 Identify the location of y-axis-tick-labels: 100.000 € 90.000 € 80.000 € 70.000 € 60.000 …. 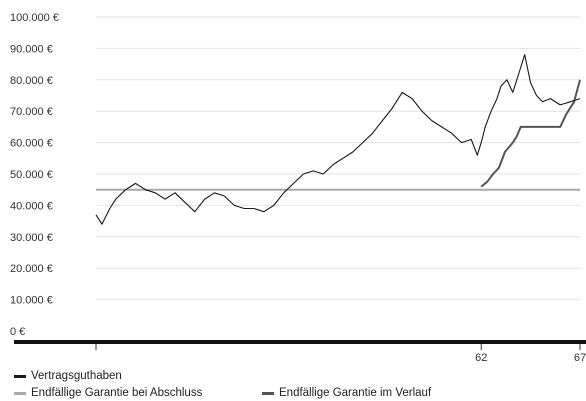
(34, 175).